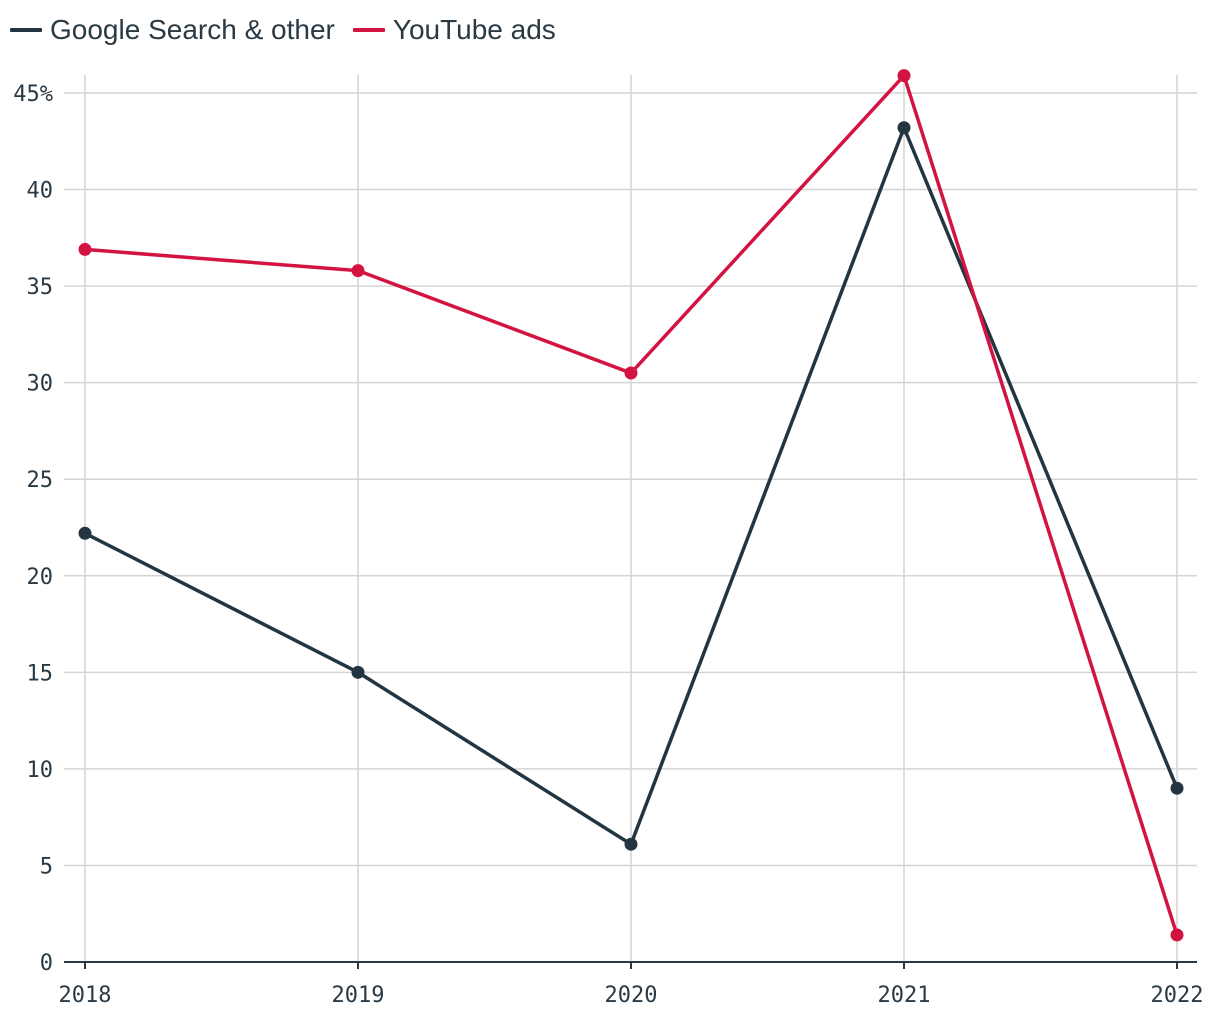 This screenshot has width=1220, height=1025. Describe the element at coordinates (33, 94) in the screenshot. I see `y-tick-label: 45%` at that location.